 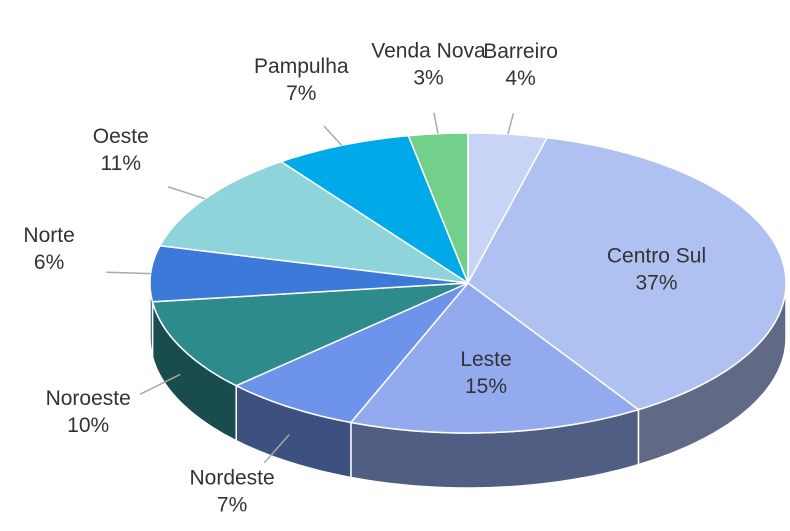 What do you see at coordinates (656, 255) in the screenshot?
I see `slice-label-name: Centro Sul` at bounding box center [656, 255].